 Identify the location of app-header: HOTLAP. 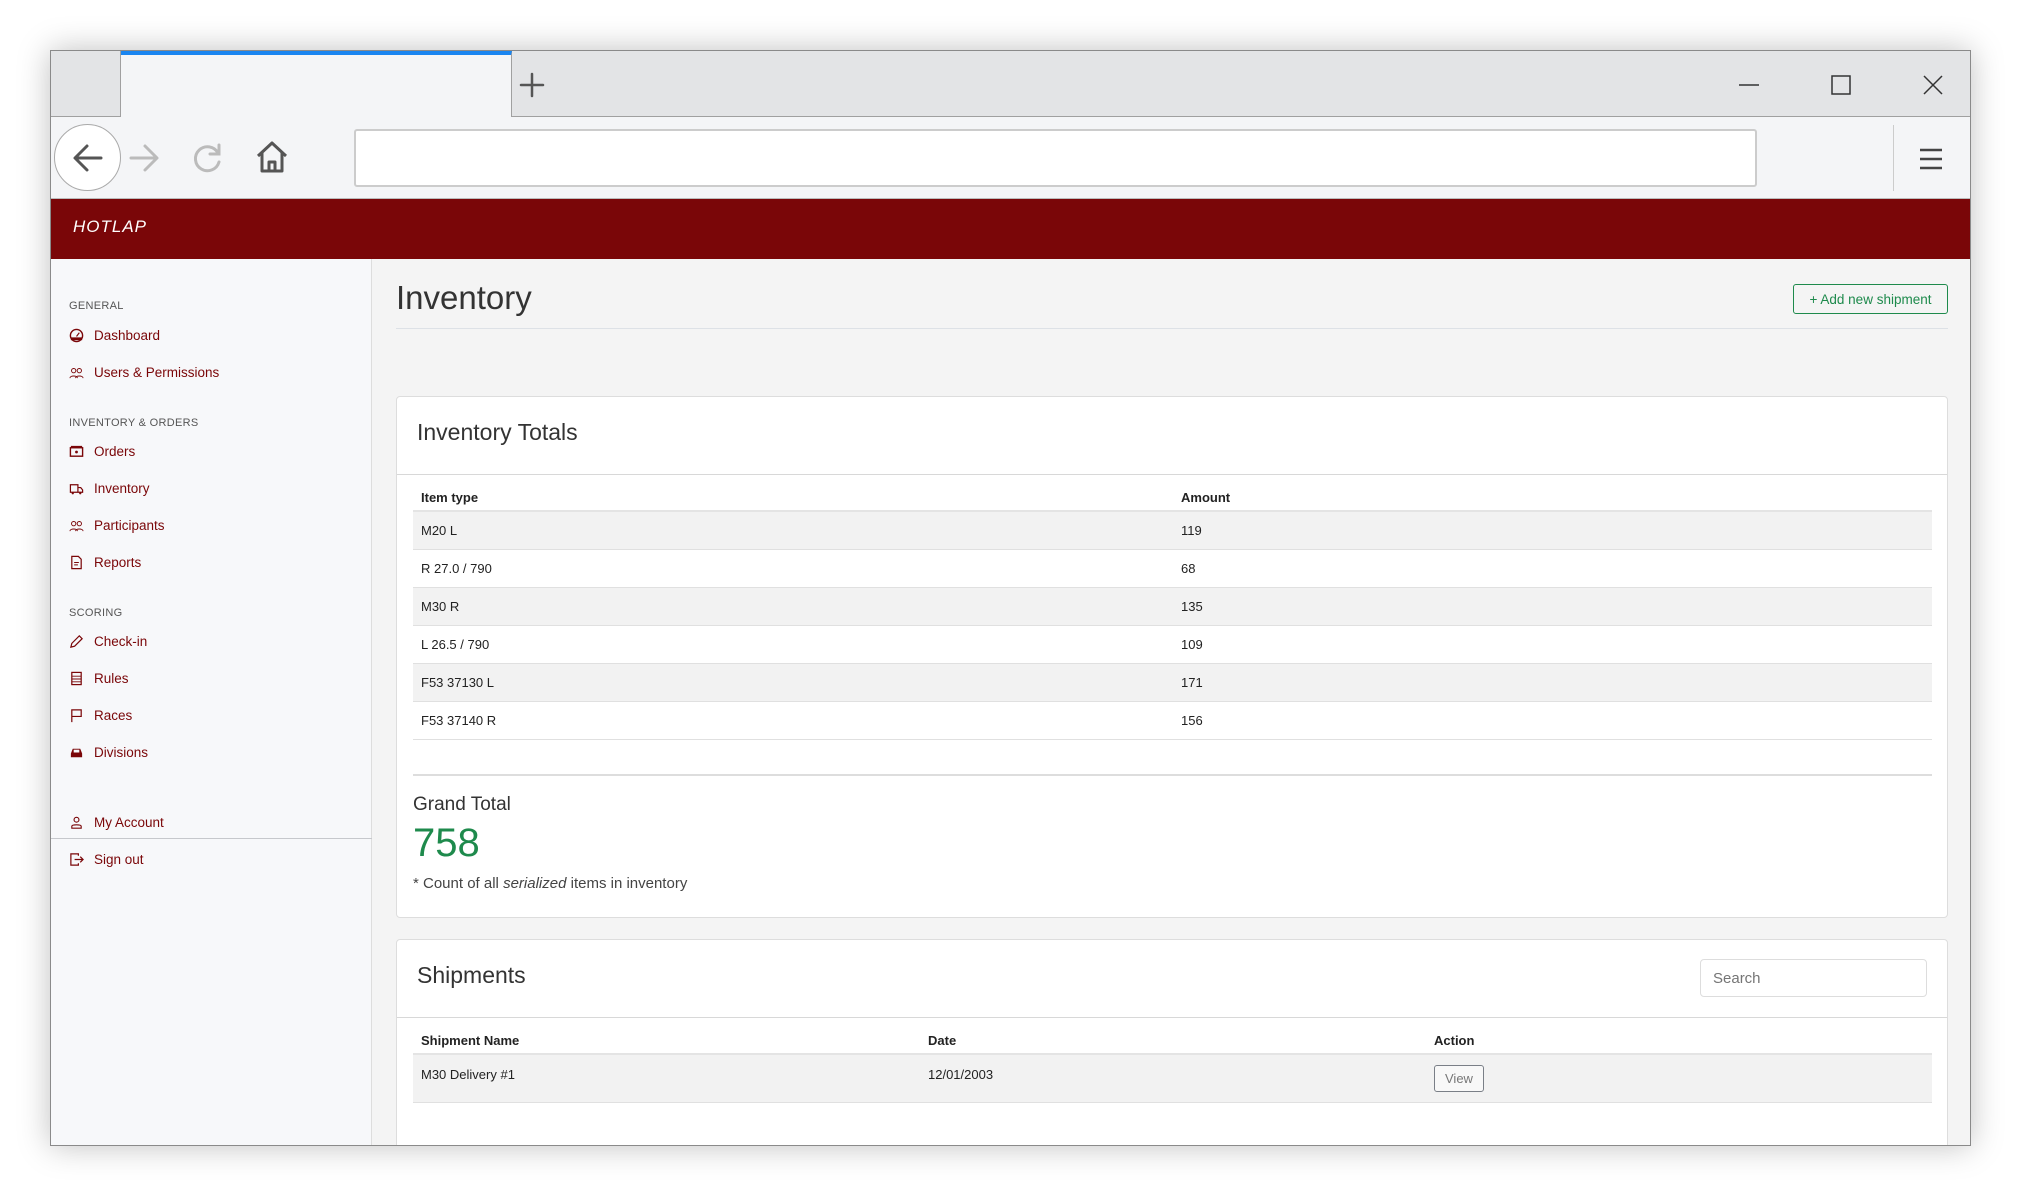
(1010, 229).